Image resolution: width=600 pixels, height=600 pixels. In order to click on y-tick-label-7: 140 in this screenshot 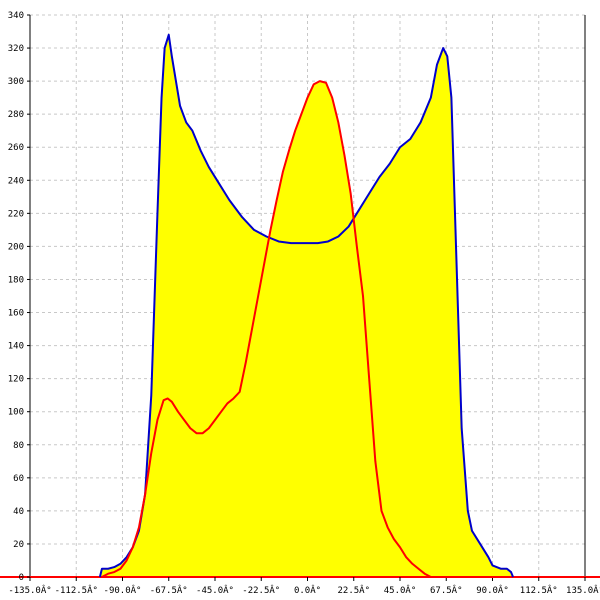, I will do `click(16, 347)`.